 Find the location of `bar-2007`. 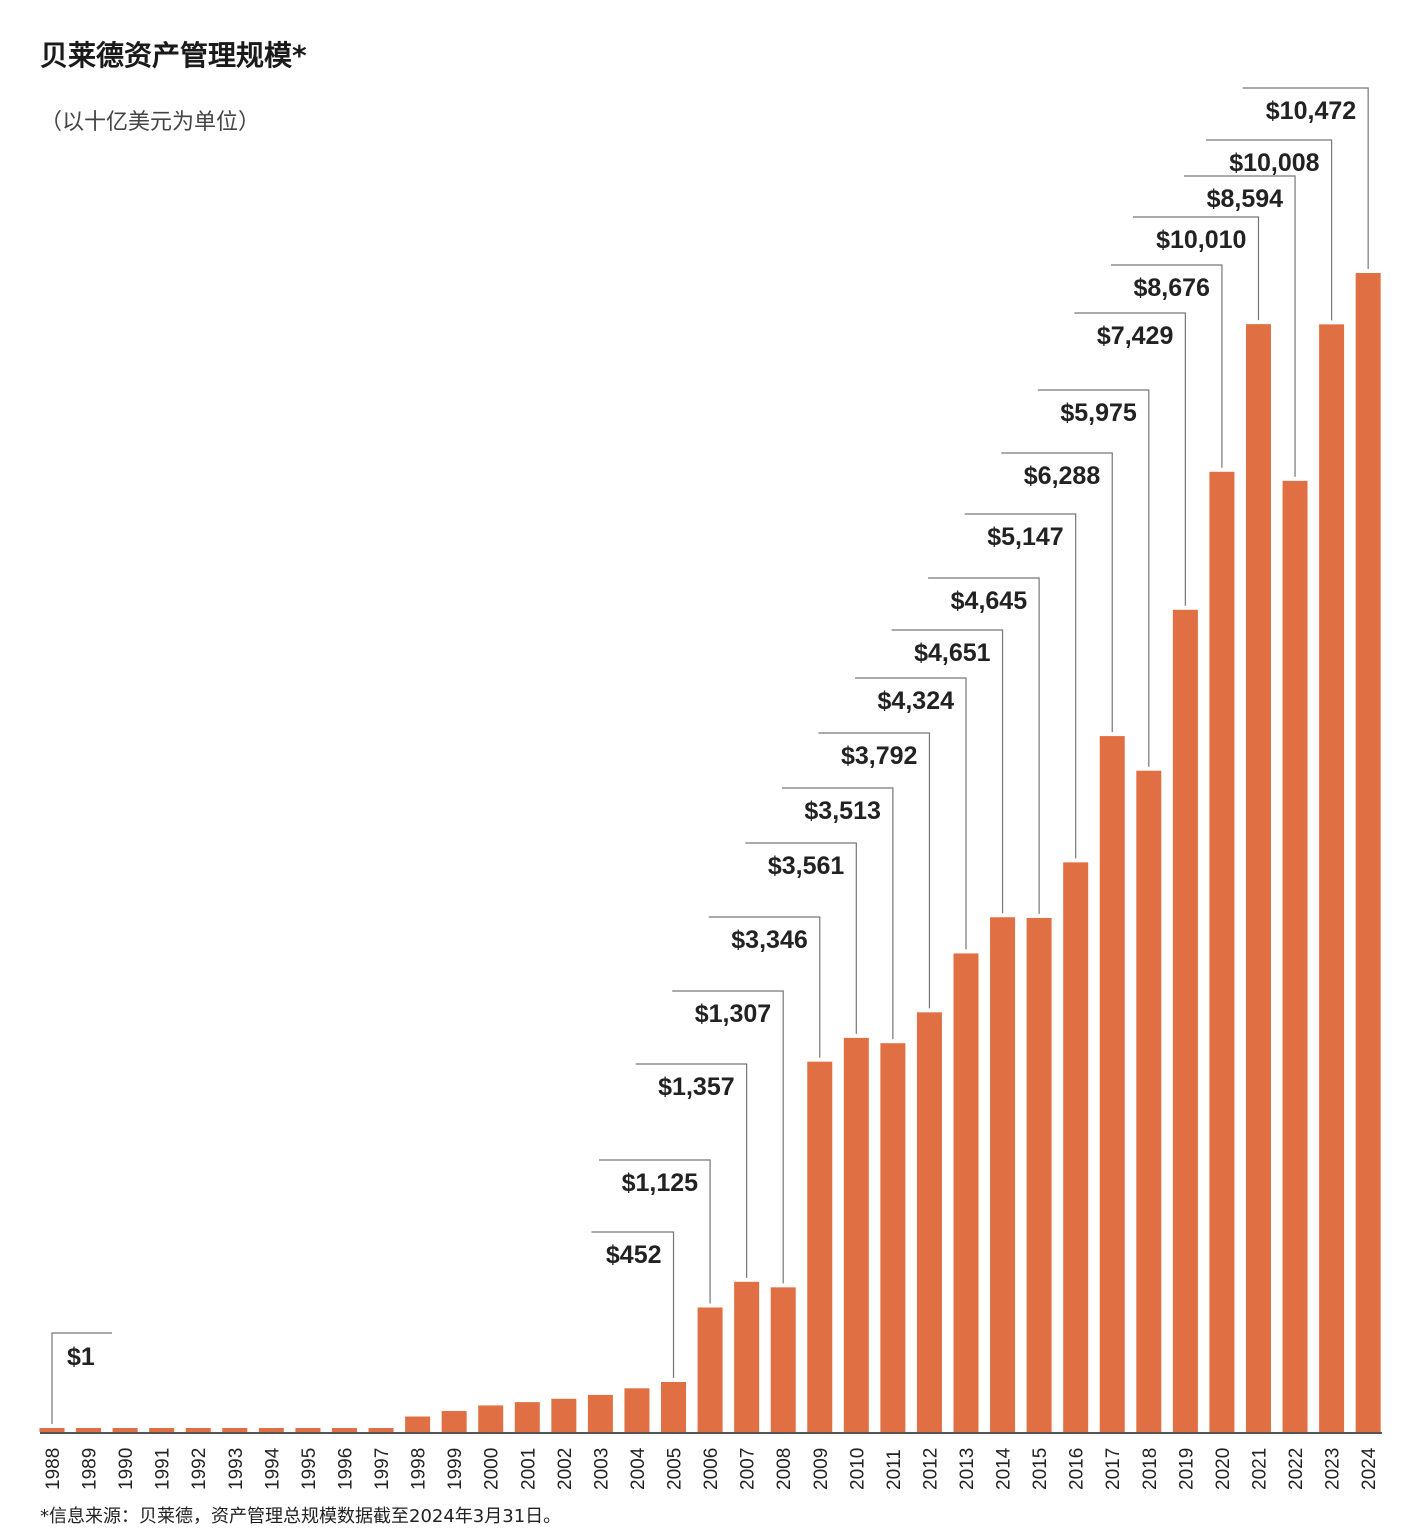

bar-2007 is located at coordinates (747, 1356).